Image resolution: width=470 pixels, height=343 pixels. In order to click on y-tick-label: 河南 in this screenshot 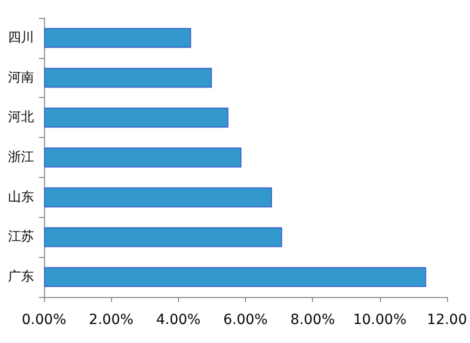, I will do `click(21, 78)`.